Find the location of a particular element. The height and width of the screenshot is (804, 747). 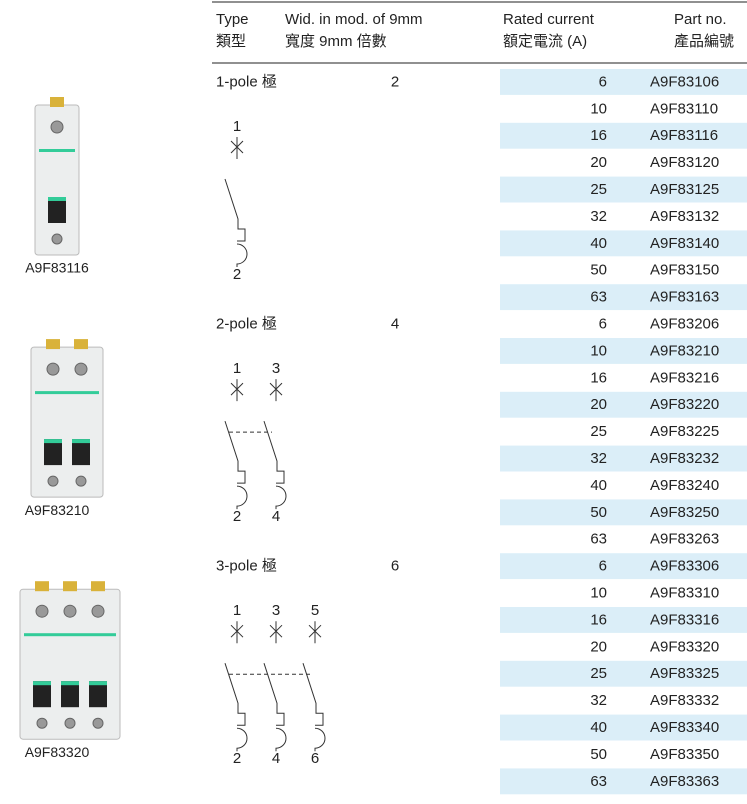

type: 1-pole 極 is located at coordinates (246, 81).